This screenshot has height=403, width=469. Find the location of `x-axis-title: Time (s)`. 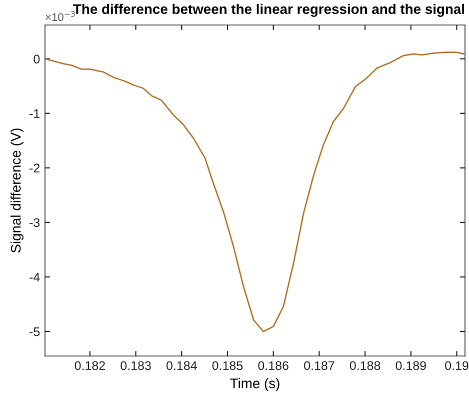

x-axis-title: Time (s) is located at coordinates (255, 385).